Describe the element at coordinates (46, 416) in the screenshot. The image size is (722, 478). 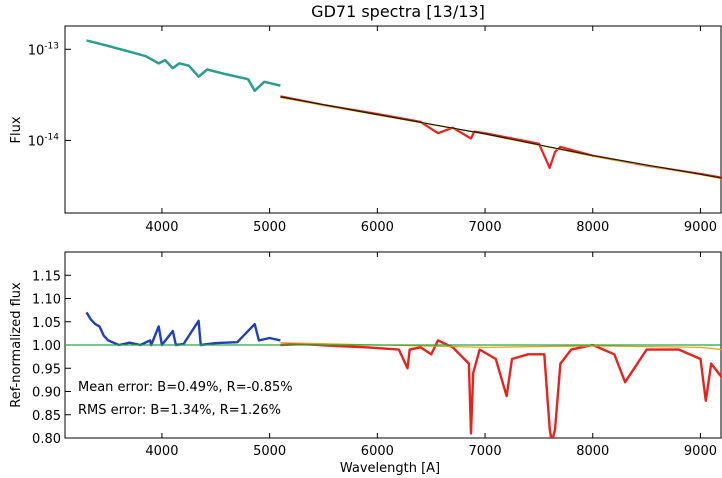
I see `ratio-y-tick-label: 0.85` at that location.